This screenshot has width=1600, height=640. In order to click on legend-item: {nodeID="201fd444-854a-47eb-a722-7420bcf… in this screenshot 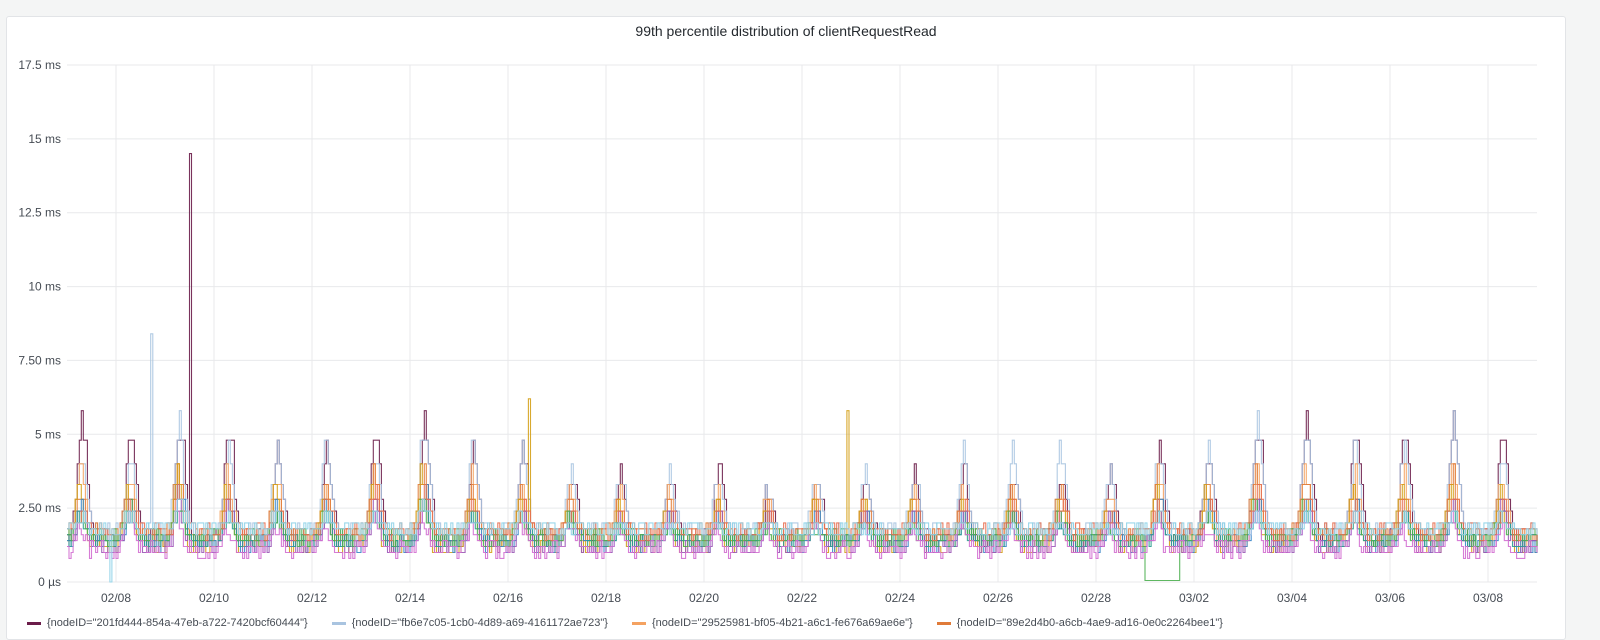, I will do `click(167, 623)`.